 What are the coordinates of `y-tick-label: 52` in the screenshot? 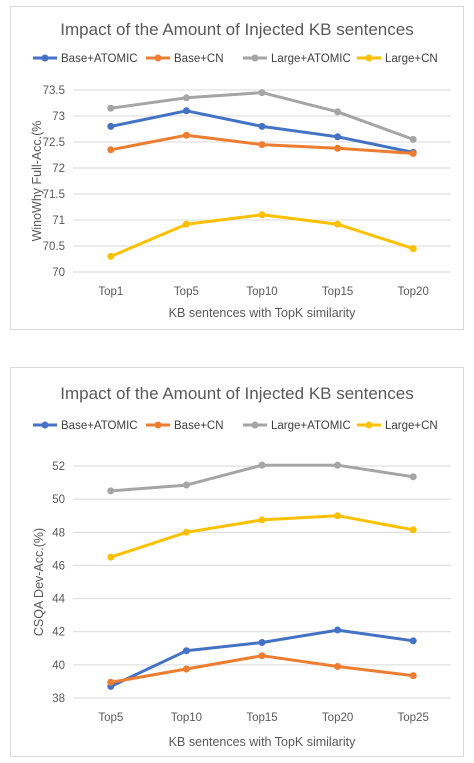 It's located at (58, 467).